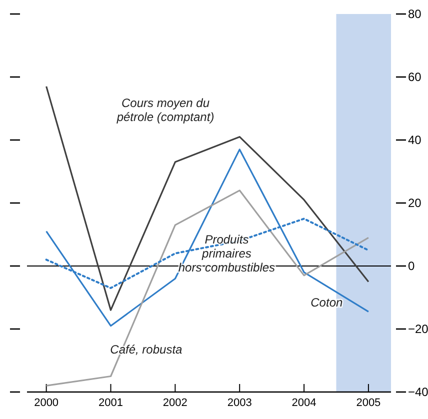  What do you see at coordinates (326, 302) in the screenshot?
I see `series-label: Coton` at bounding box center [326, 302].